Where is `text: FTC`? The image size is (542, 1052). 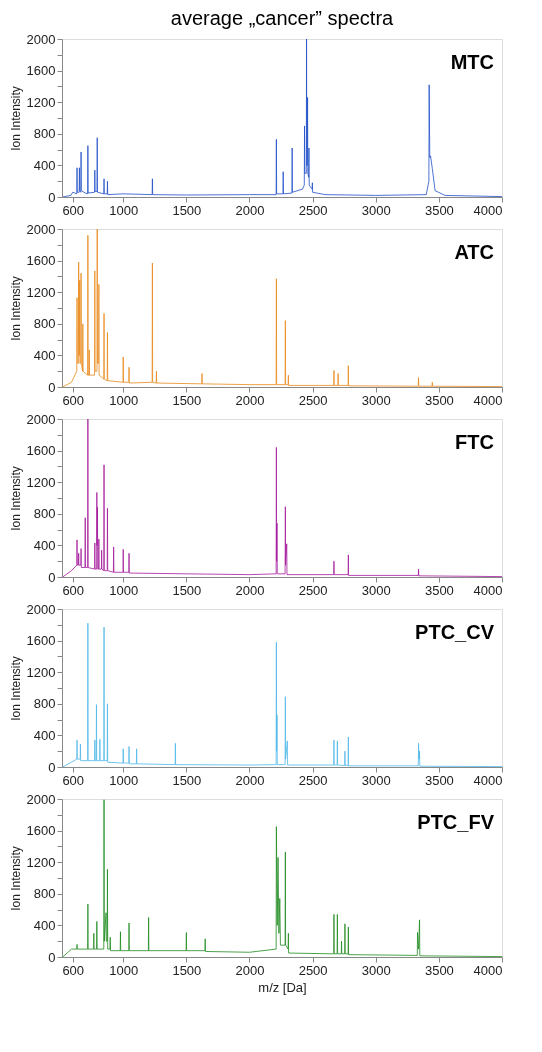 text: FTC is located at coordinates (474, 442).